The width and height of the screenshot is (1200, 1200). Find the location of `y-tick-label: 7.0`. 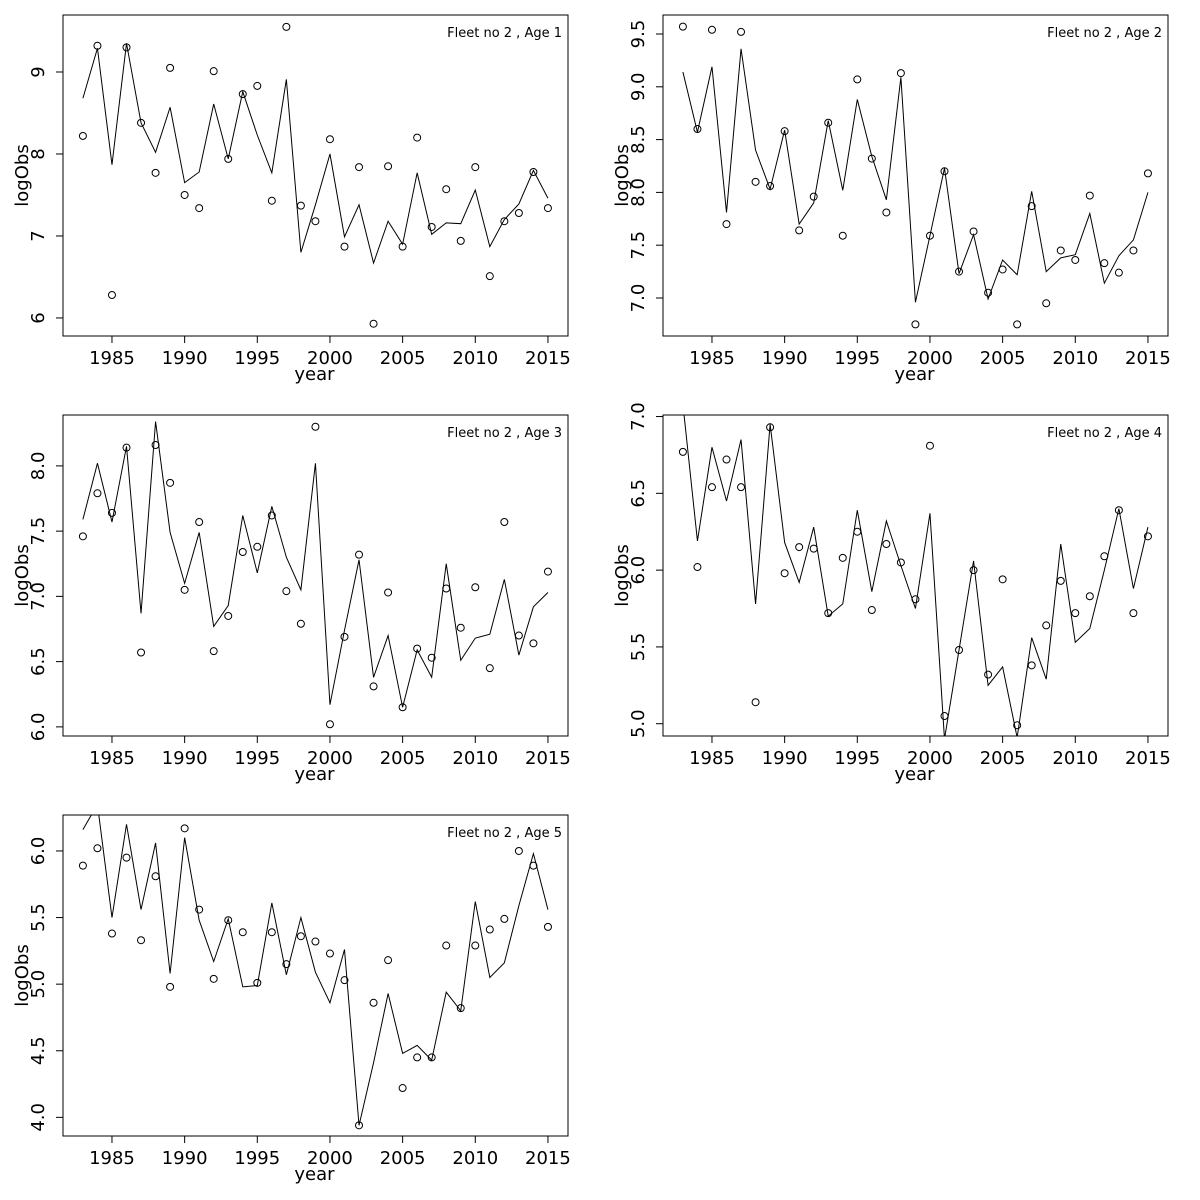

y-tick-label: 7.0 is located at coordinates (38, 596).